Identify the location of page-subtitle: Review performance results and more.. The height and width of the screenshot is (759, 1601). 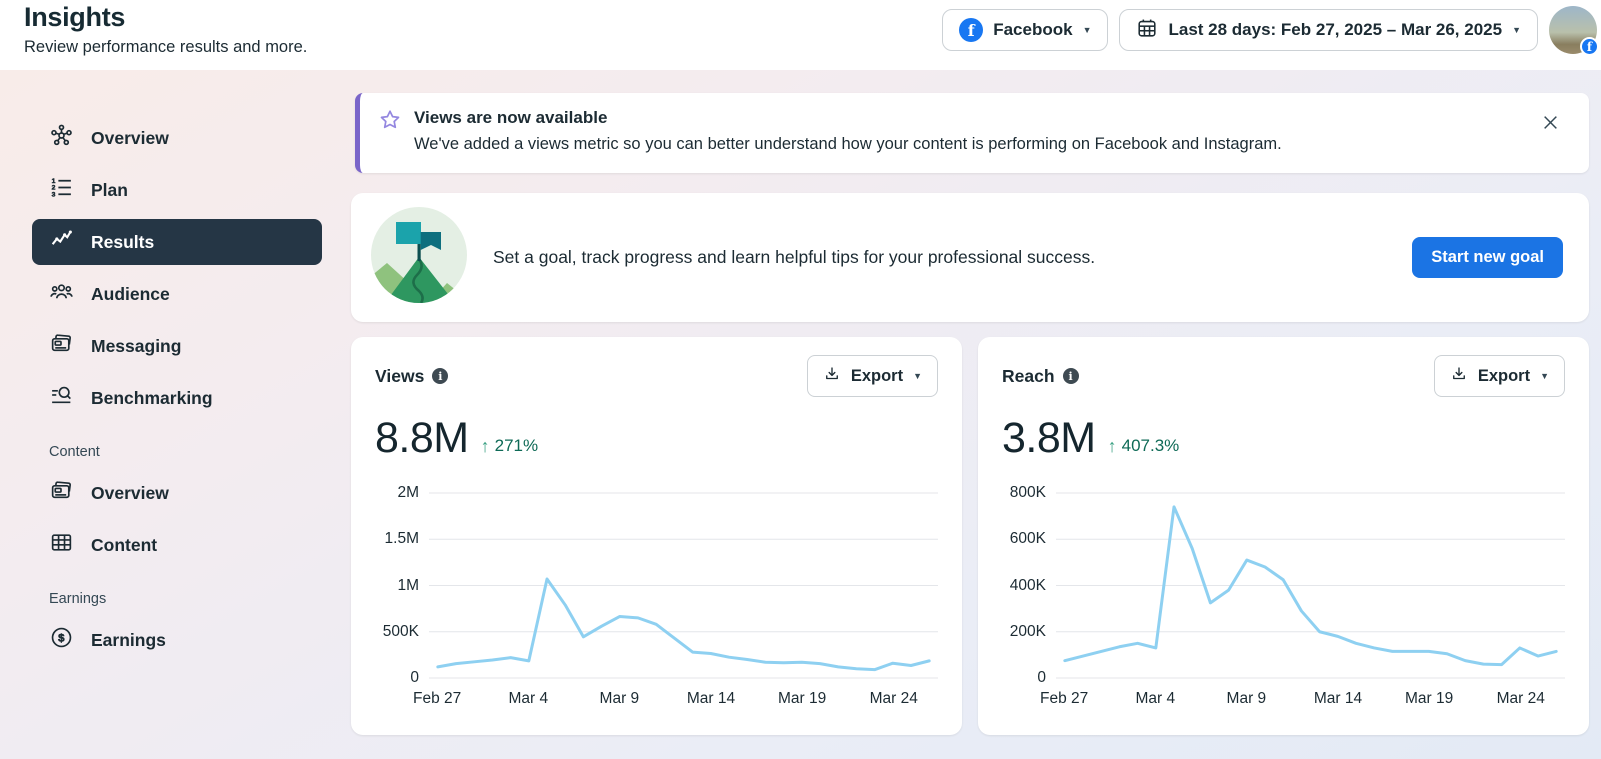
(166, 47).